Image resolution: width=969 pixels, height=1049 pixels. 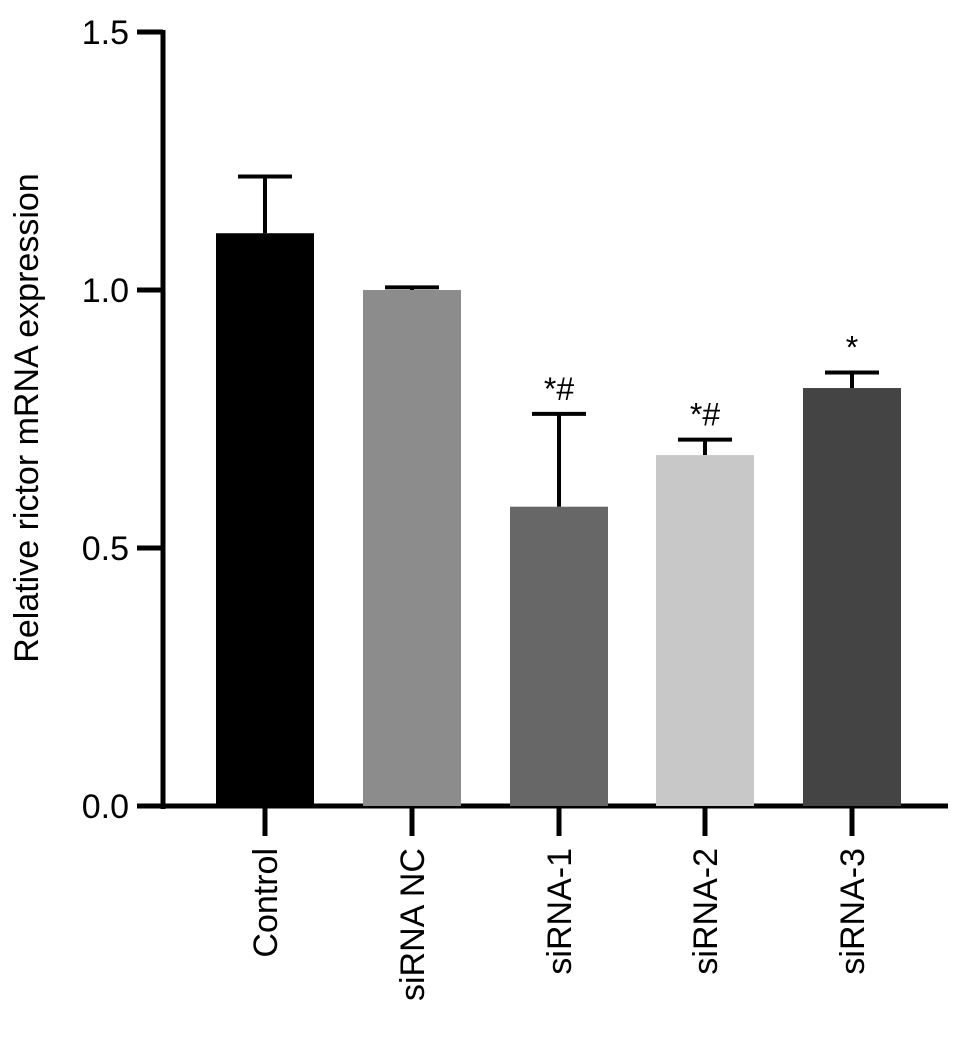 What do you see at coordinates (706, 911) in the screenshot?
I see `x-tick-label: siRNA-2` at bounding box center [706, 911].